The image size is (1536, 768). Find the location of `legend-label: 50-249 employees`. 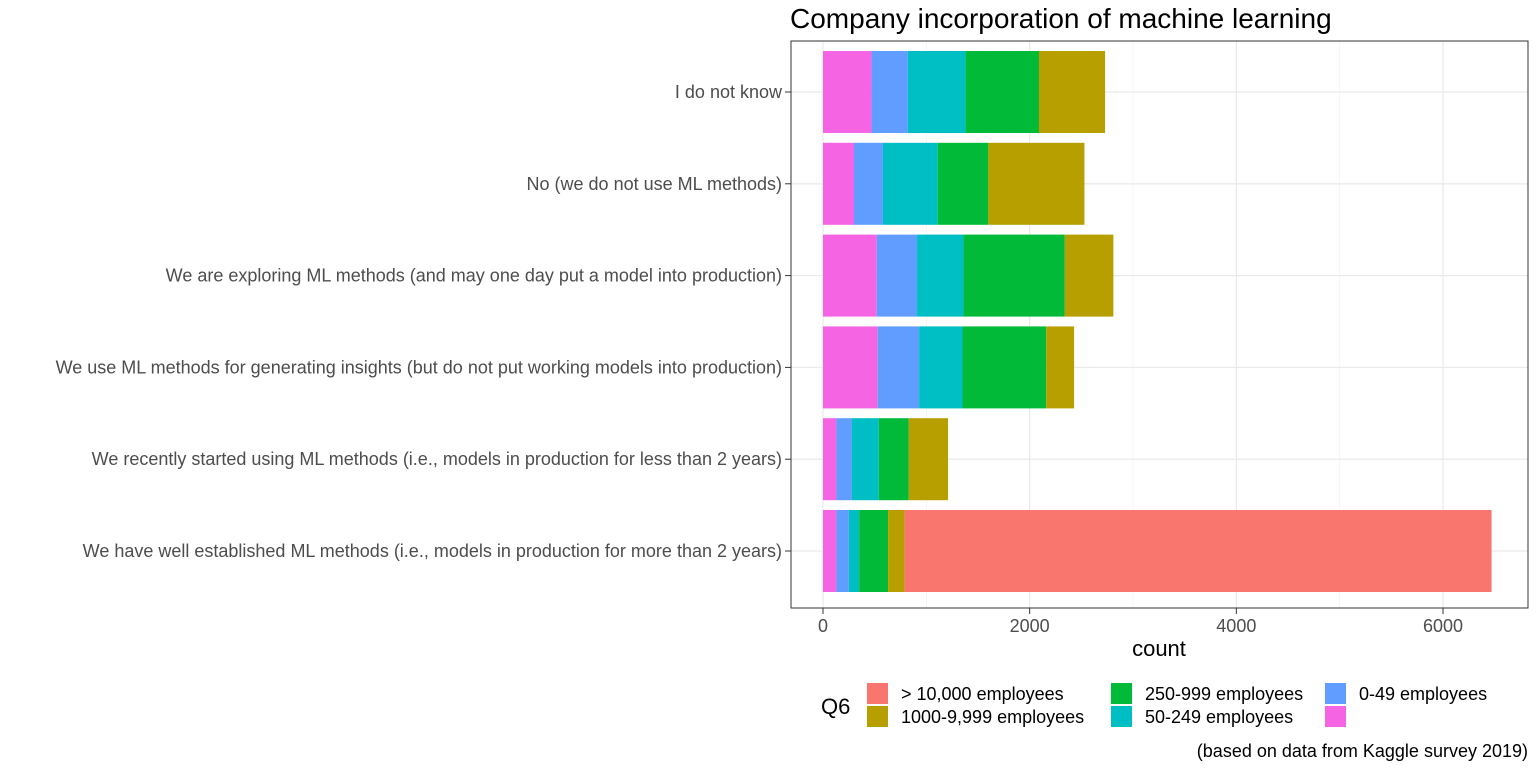

legend-label: 50-249 employees is located at coordinates (1219, 717).